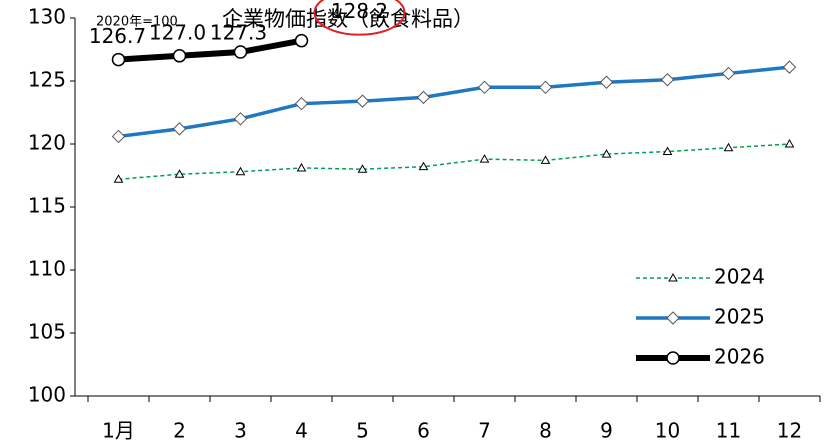  Describe the element at coordinates (545, 431) in the screenshot. I see `x-tick-label: 8` at that location.